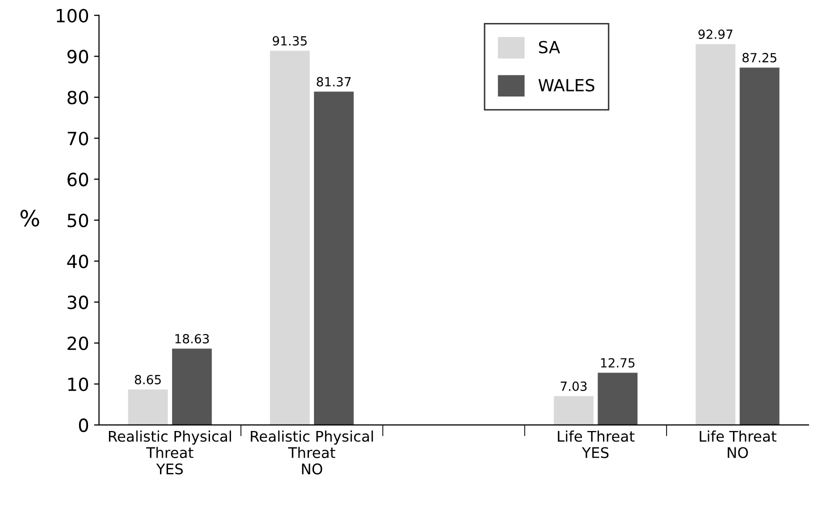  I want to click on y-tick-label: 50, so click(78, 221).